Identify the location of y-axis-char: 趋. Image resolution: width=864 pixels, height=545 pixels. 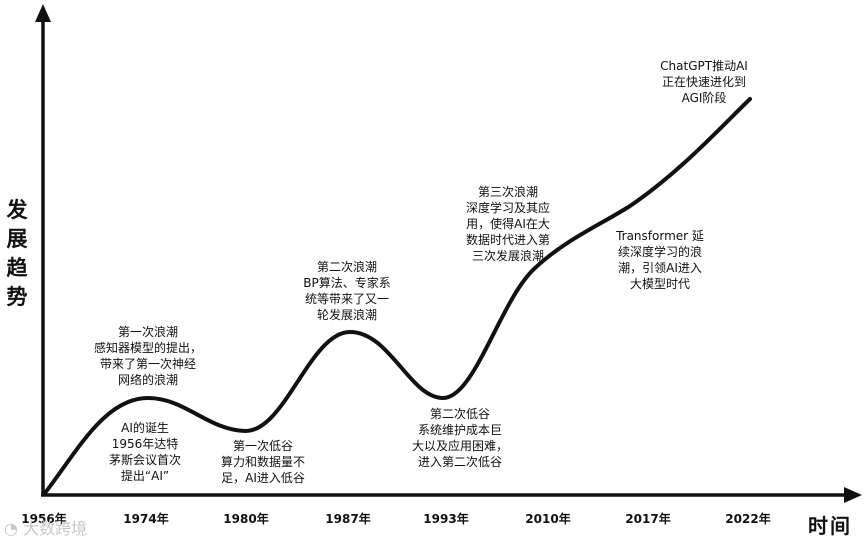
(17, 268).